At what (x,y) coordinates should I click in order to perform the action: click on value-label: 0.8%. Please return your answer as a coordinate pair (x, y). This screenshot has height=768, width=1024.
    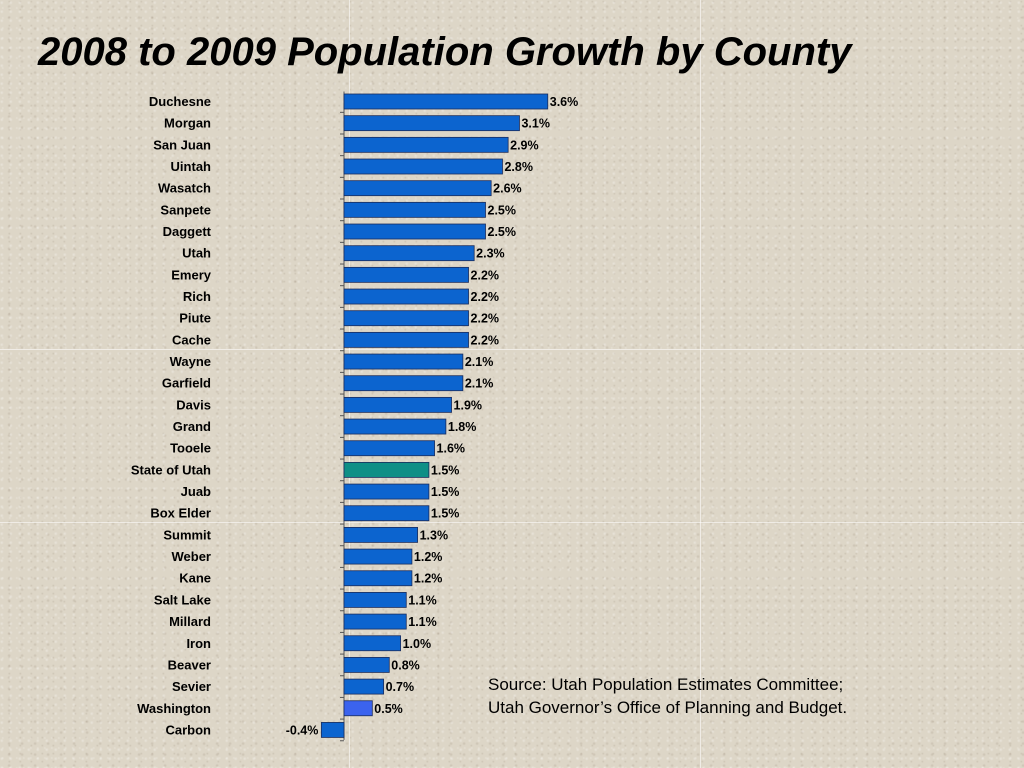
    Looking at the image, I should click on (405, 665).